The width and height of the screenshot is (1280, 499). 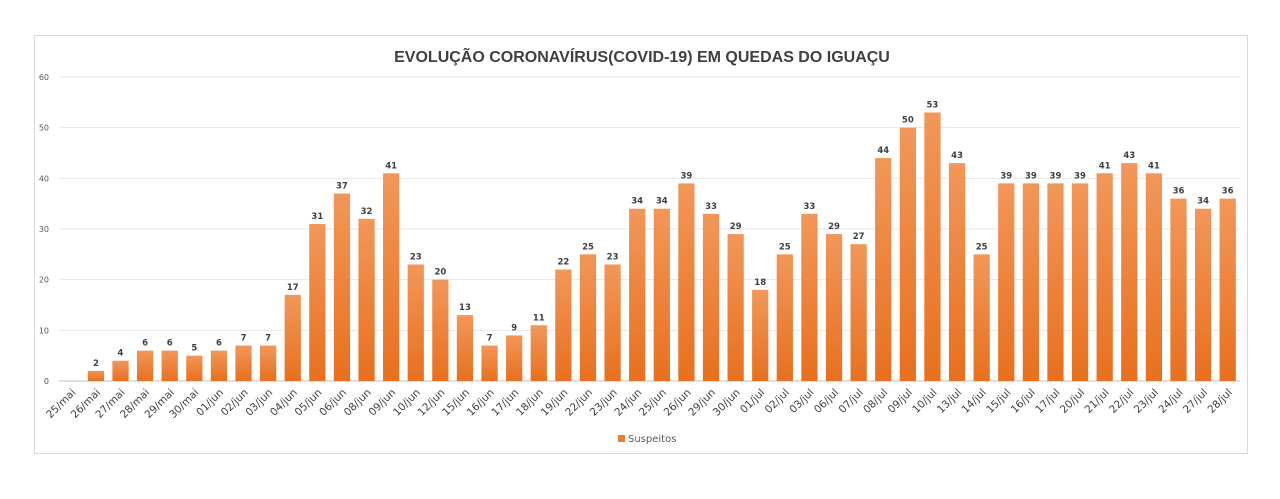 I want to click on data-label: 13, so click(x=465, y=308).